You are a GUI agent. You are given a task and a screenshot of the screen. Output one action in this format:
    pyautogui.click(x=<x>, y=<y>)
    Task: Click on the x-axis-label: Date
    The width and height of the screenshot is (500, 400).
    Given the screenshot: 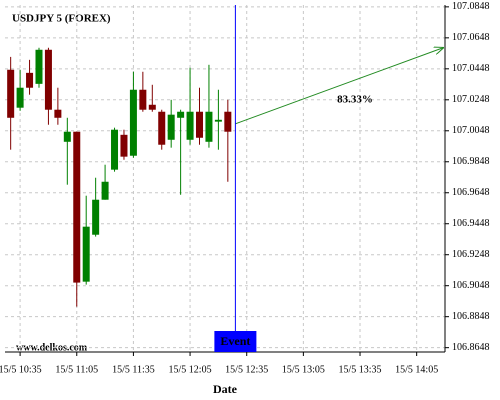 What is the action you would take?
    pyautogui.click(x=225, y=389)
    